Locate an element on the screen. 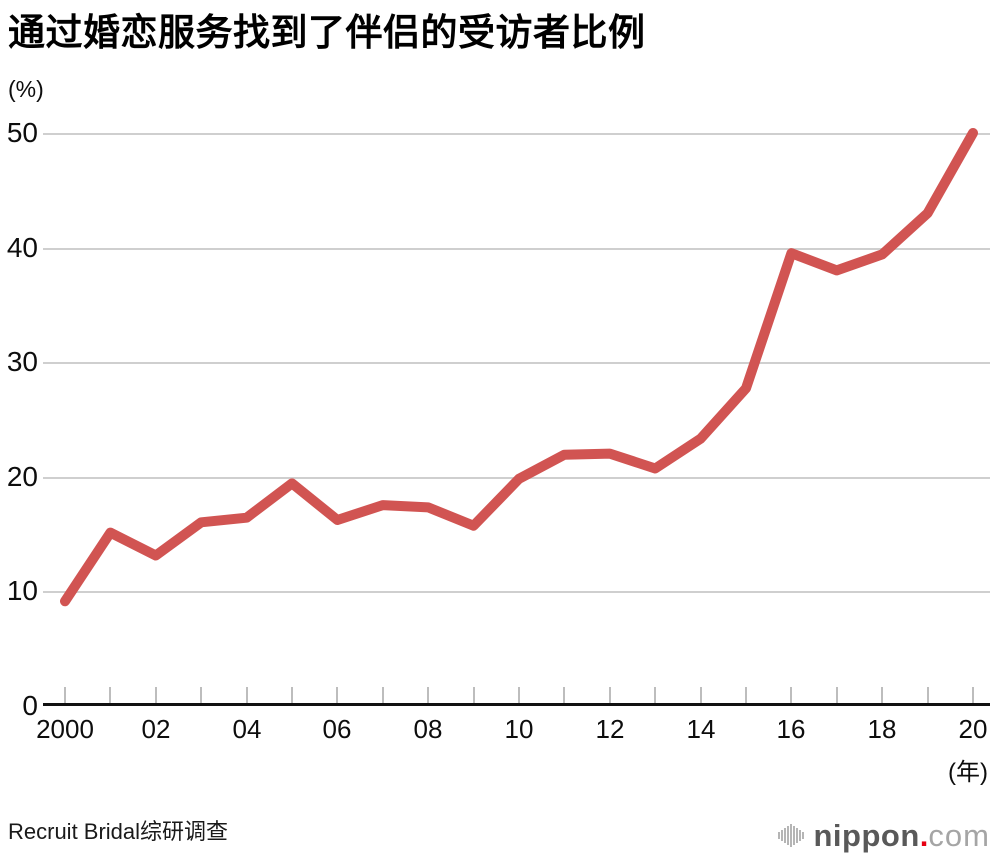 The height and width of the screenshot is (856, 1000). x-tick-2006 is located at coordinates (337, 695).